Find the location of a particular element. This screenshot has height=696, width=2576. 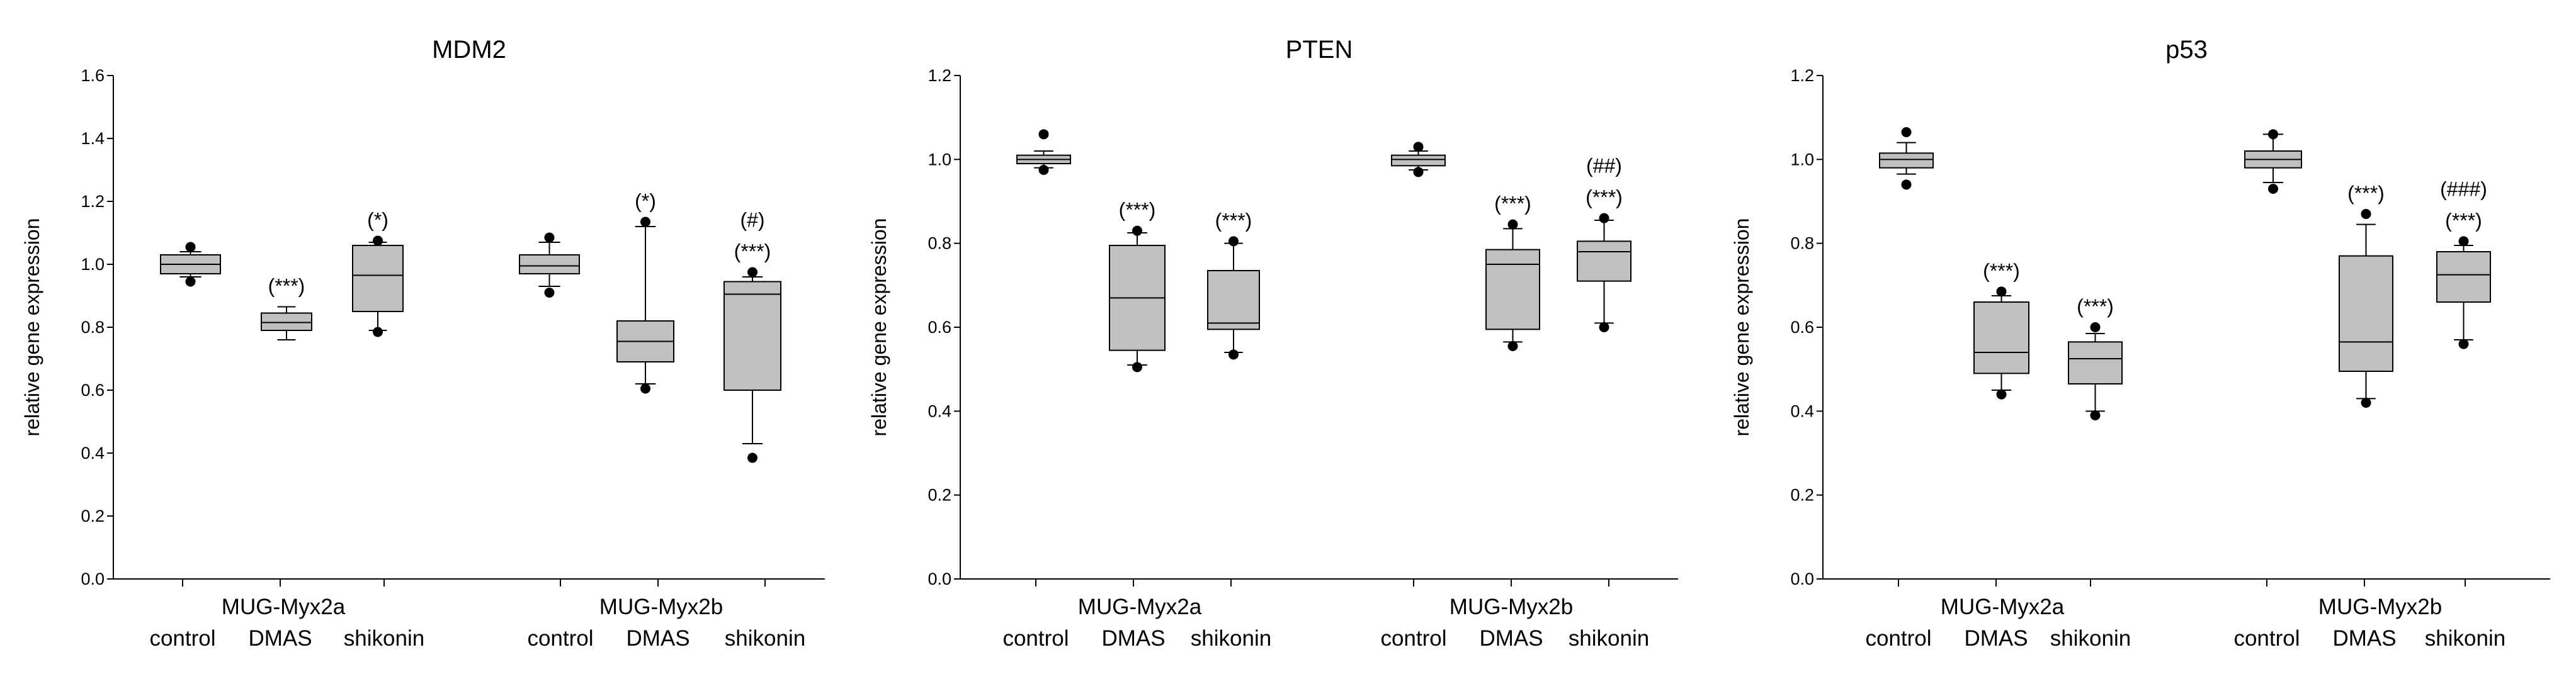

box-plot-shikonin: (***) is located at coordinates (2095, 357).